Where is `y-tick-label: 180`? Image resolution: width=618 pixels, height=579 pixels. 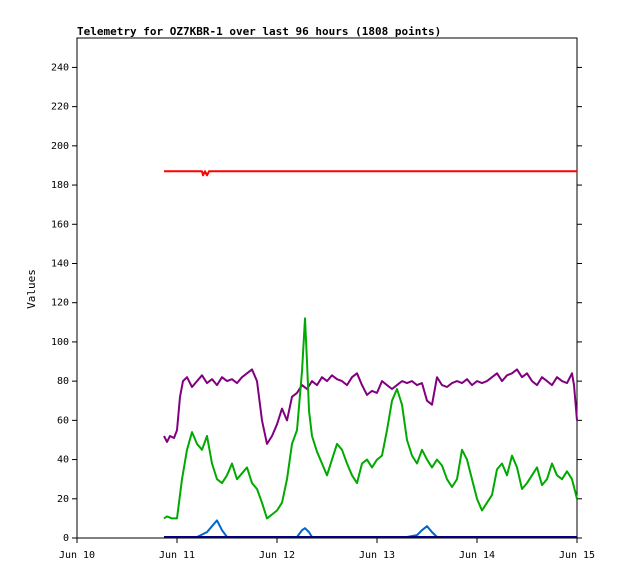 y-tick-label: 180 is located at coordinates (60, 185).